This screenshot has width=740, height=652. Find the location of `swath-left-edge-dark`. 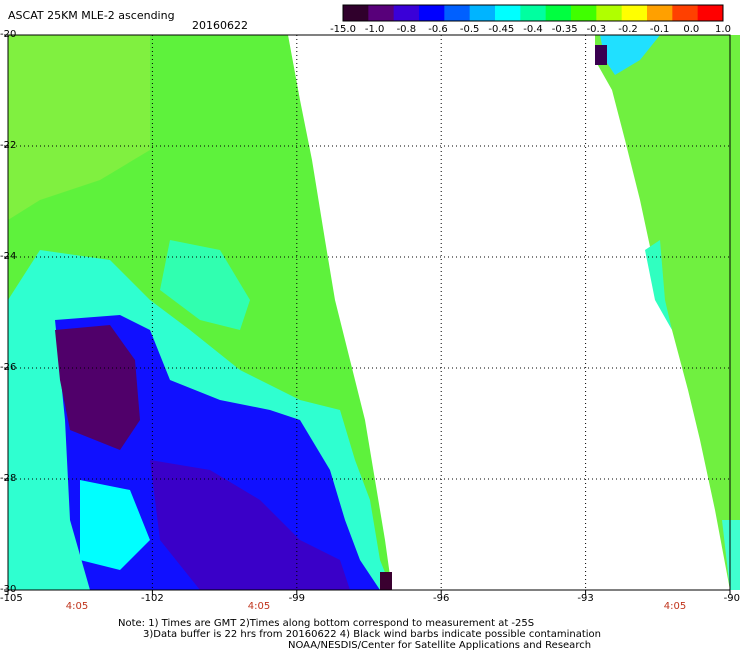

swath-left-edge-dark is located at coordinates (386, 581).